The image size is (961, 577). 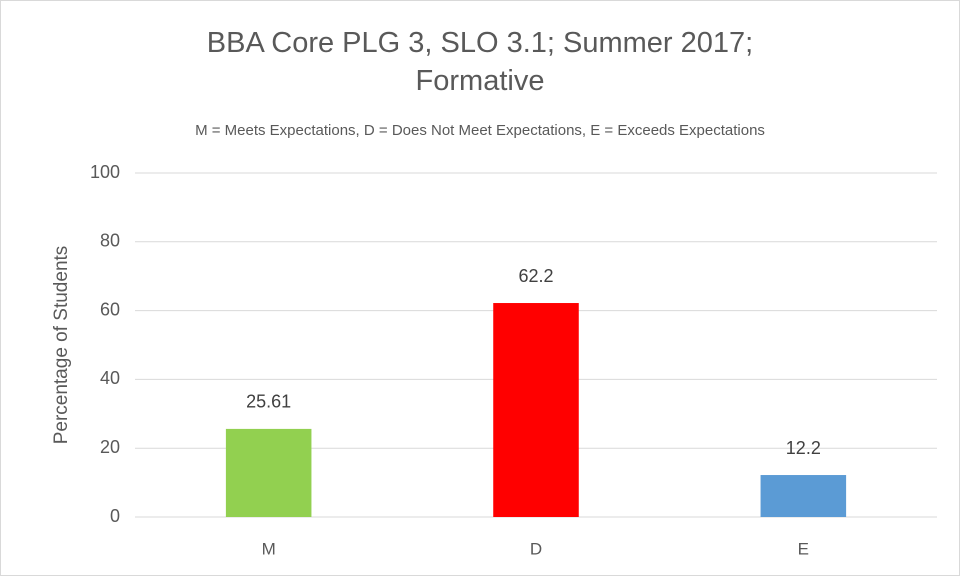 I want to click on data-label: 12.2, so click(x=803, y=448).